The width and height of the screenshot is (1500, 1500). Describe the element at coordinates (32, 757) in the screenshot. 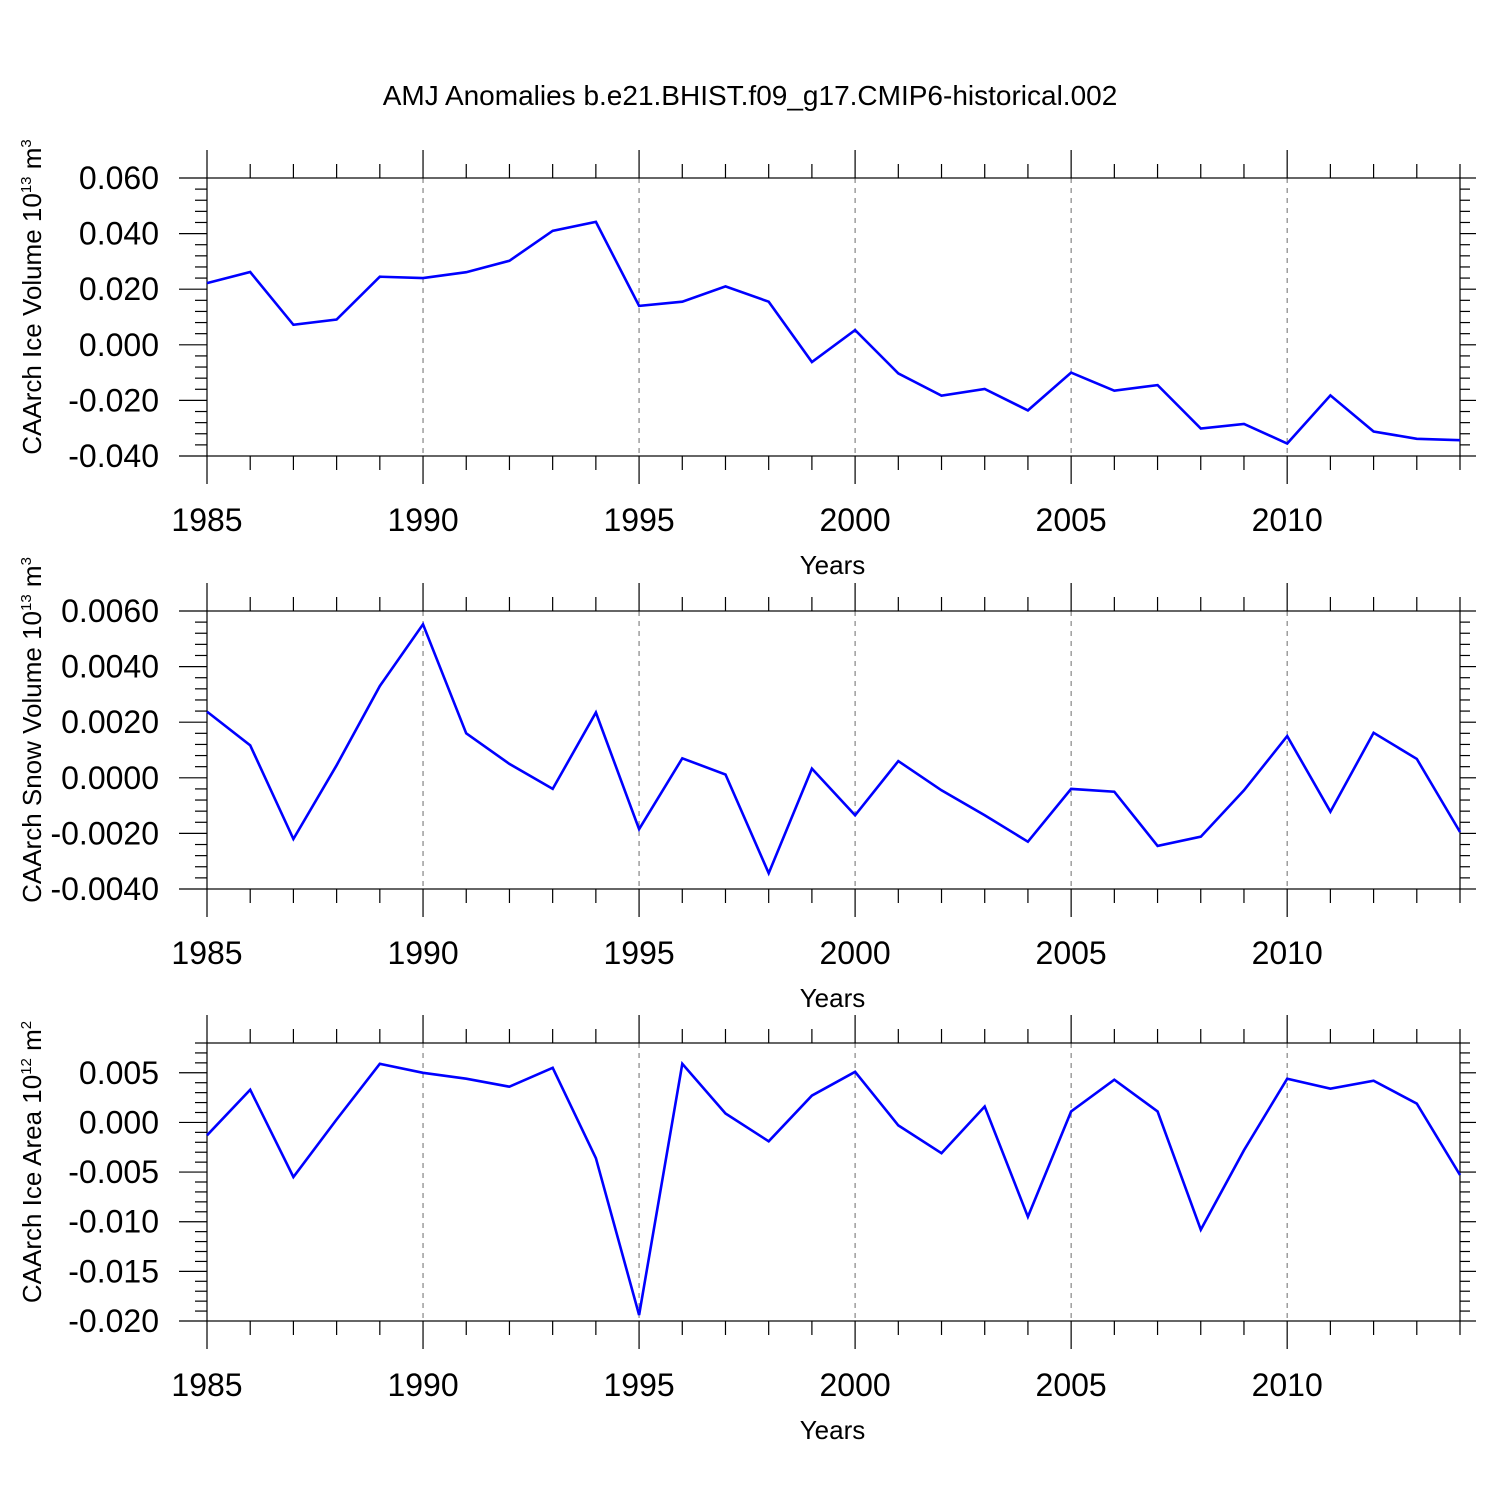

I see `y-axis-title-text: CAArch Snow Volume 10` at that location.